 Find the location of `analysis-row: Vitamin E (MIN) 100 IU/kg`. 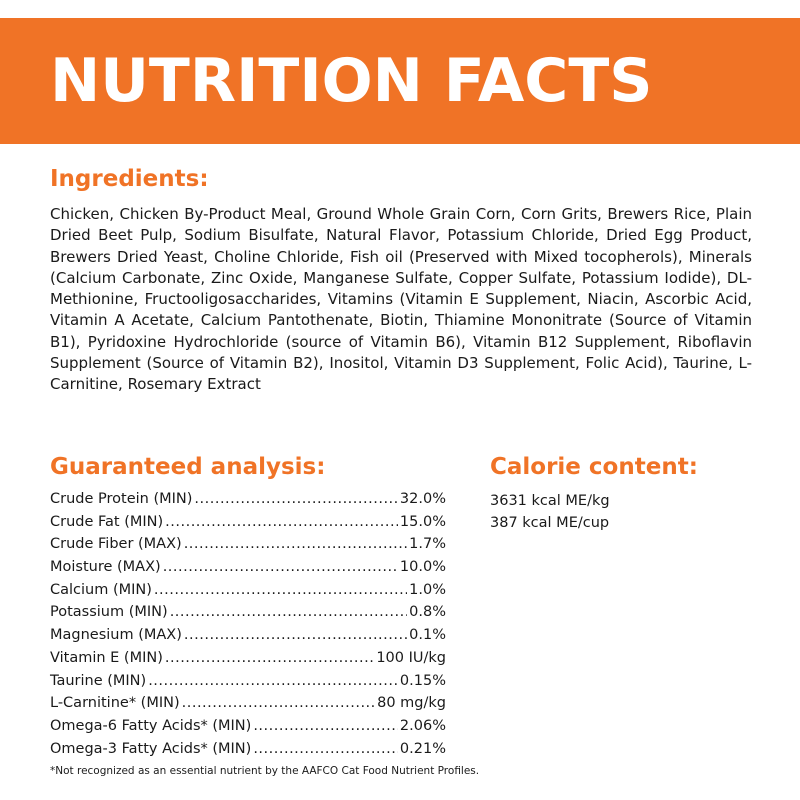

analysis-row: Vitamin E (MIN) 100 IU/kg is located at coordinates (248, 658).